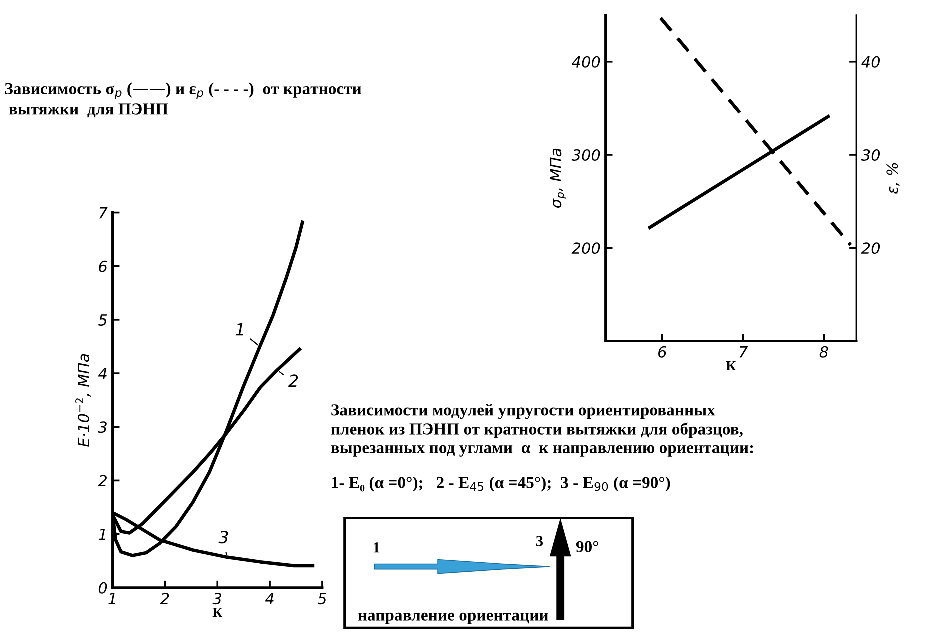  I want to click on x-tick-label: 6, so click(662, 352).